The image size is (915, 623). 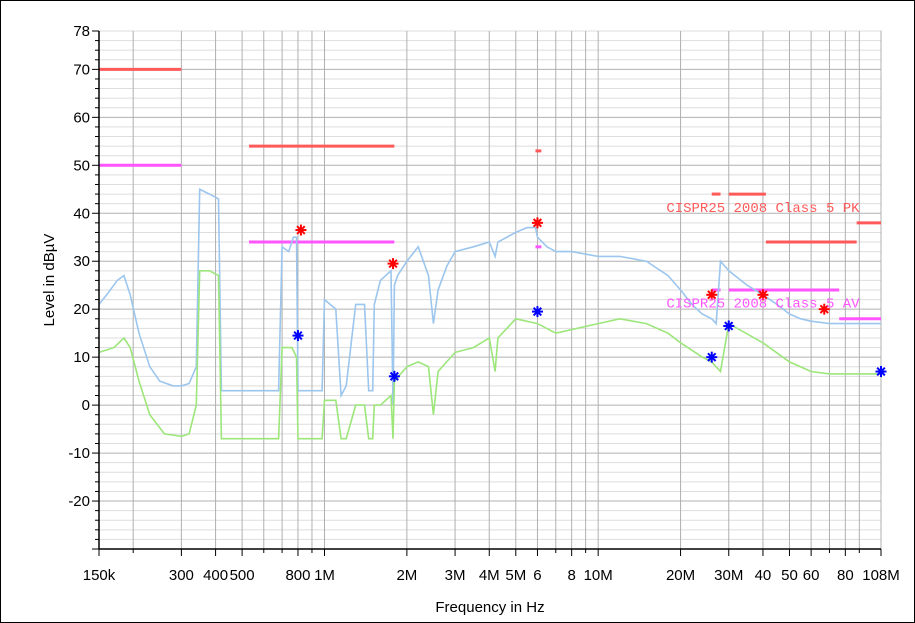 I want to click on x-tick-label: 300, so click(x=181, y=575).